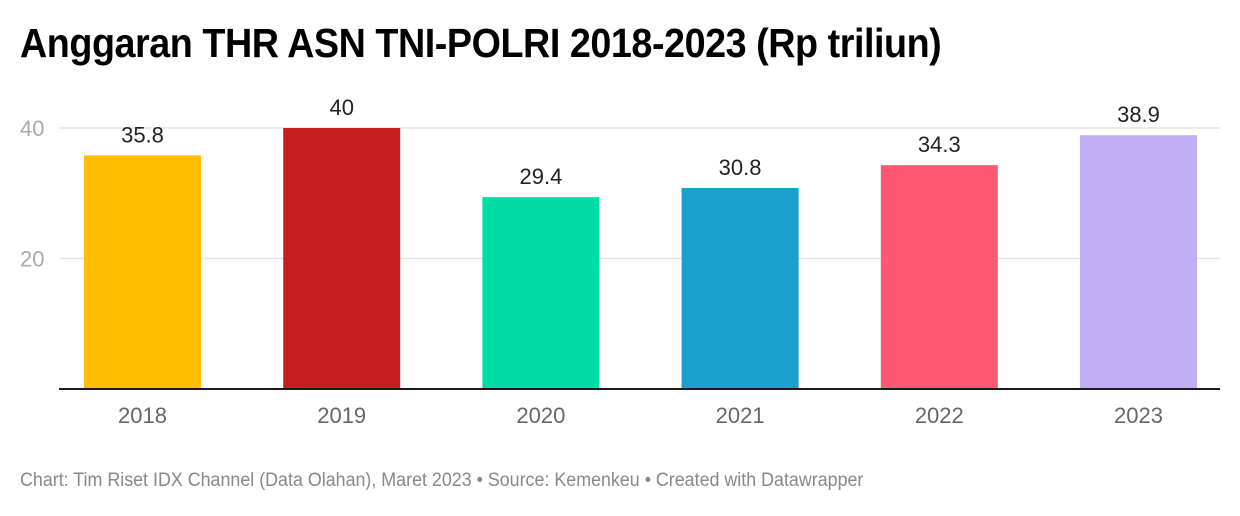 Image resolution: width=1240 pixels, height=516 pixels. I want to click on value-label-2018: 35.8, so click(142, 134).